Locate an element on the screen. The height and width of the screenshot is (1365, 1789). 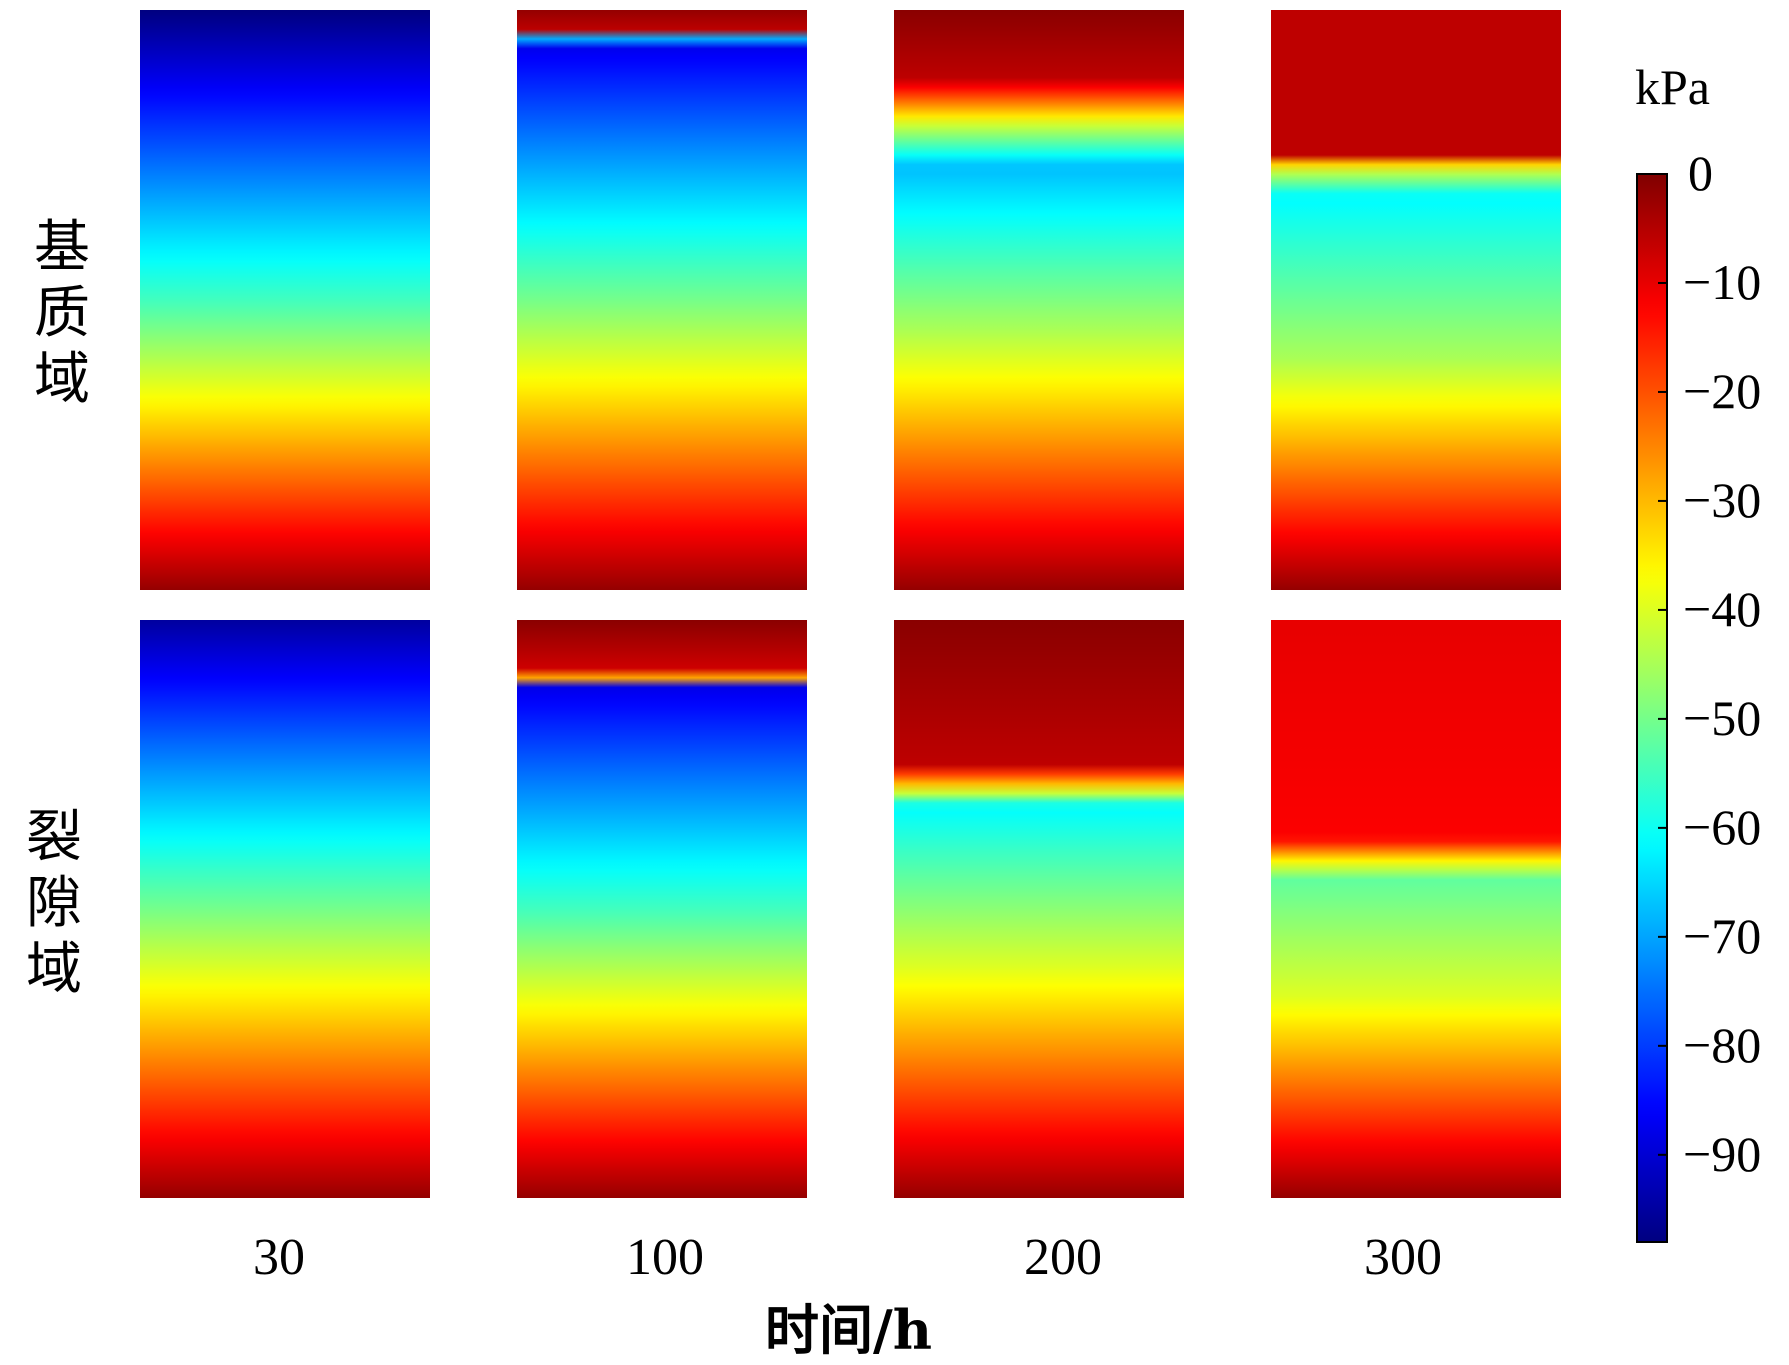
row-label-matrix: 基 质 域 is located at coordinates (62, 314).